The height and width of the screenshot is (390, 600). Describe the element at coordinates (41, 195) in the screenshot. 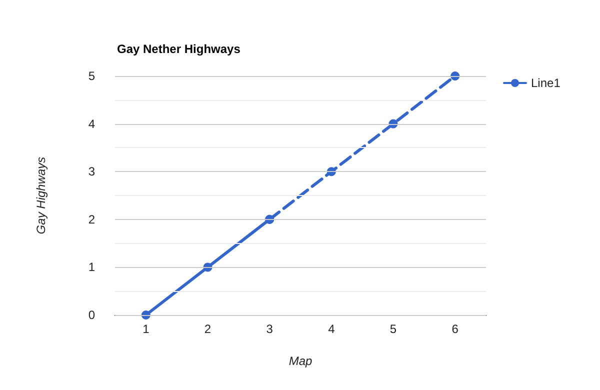

I see `y-axis-title: Gay Highways` at that location.